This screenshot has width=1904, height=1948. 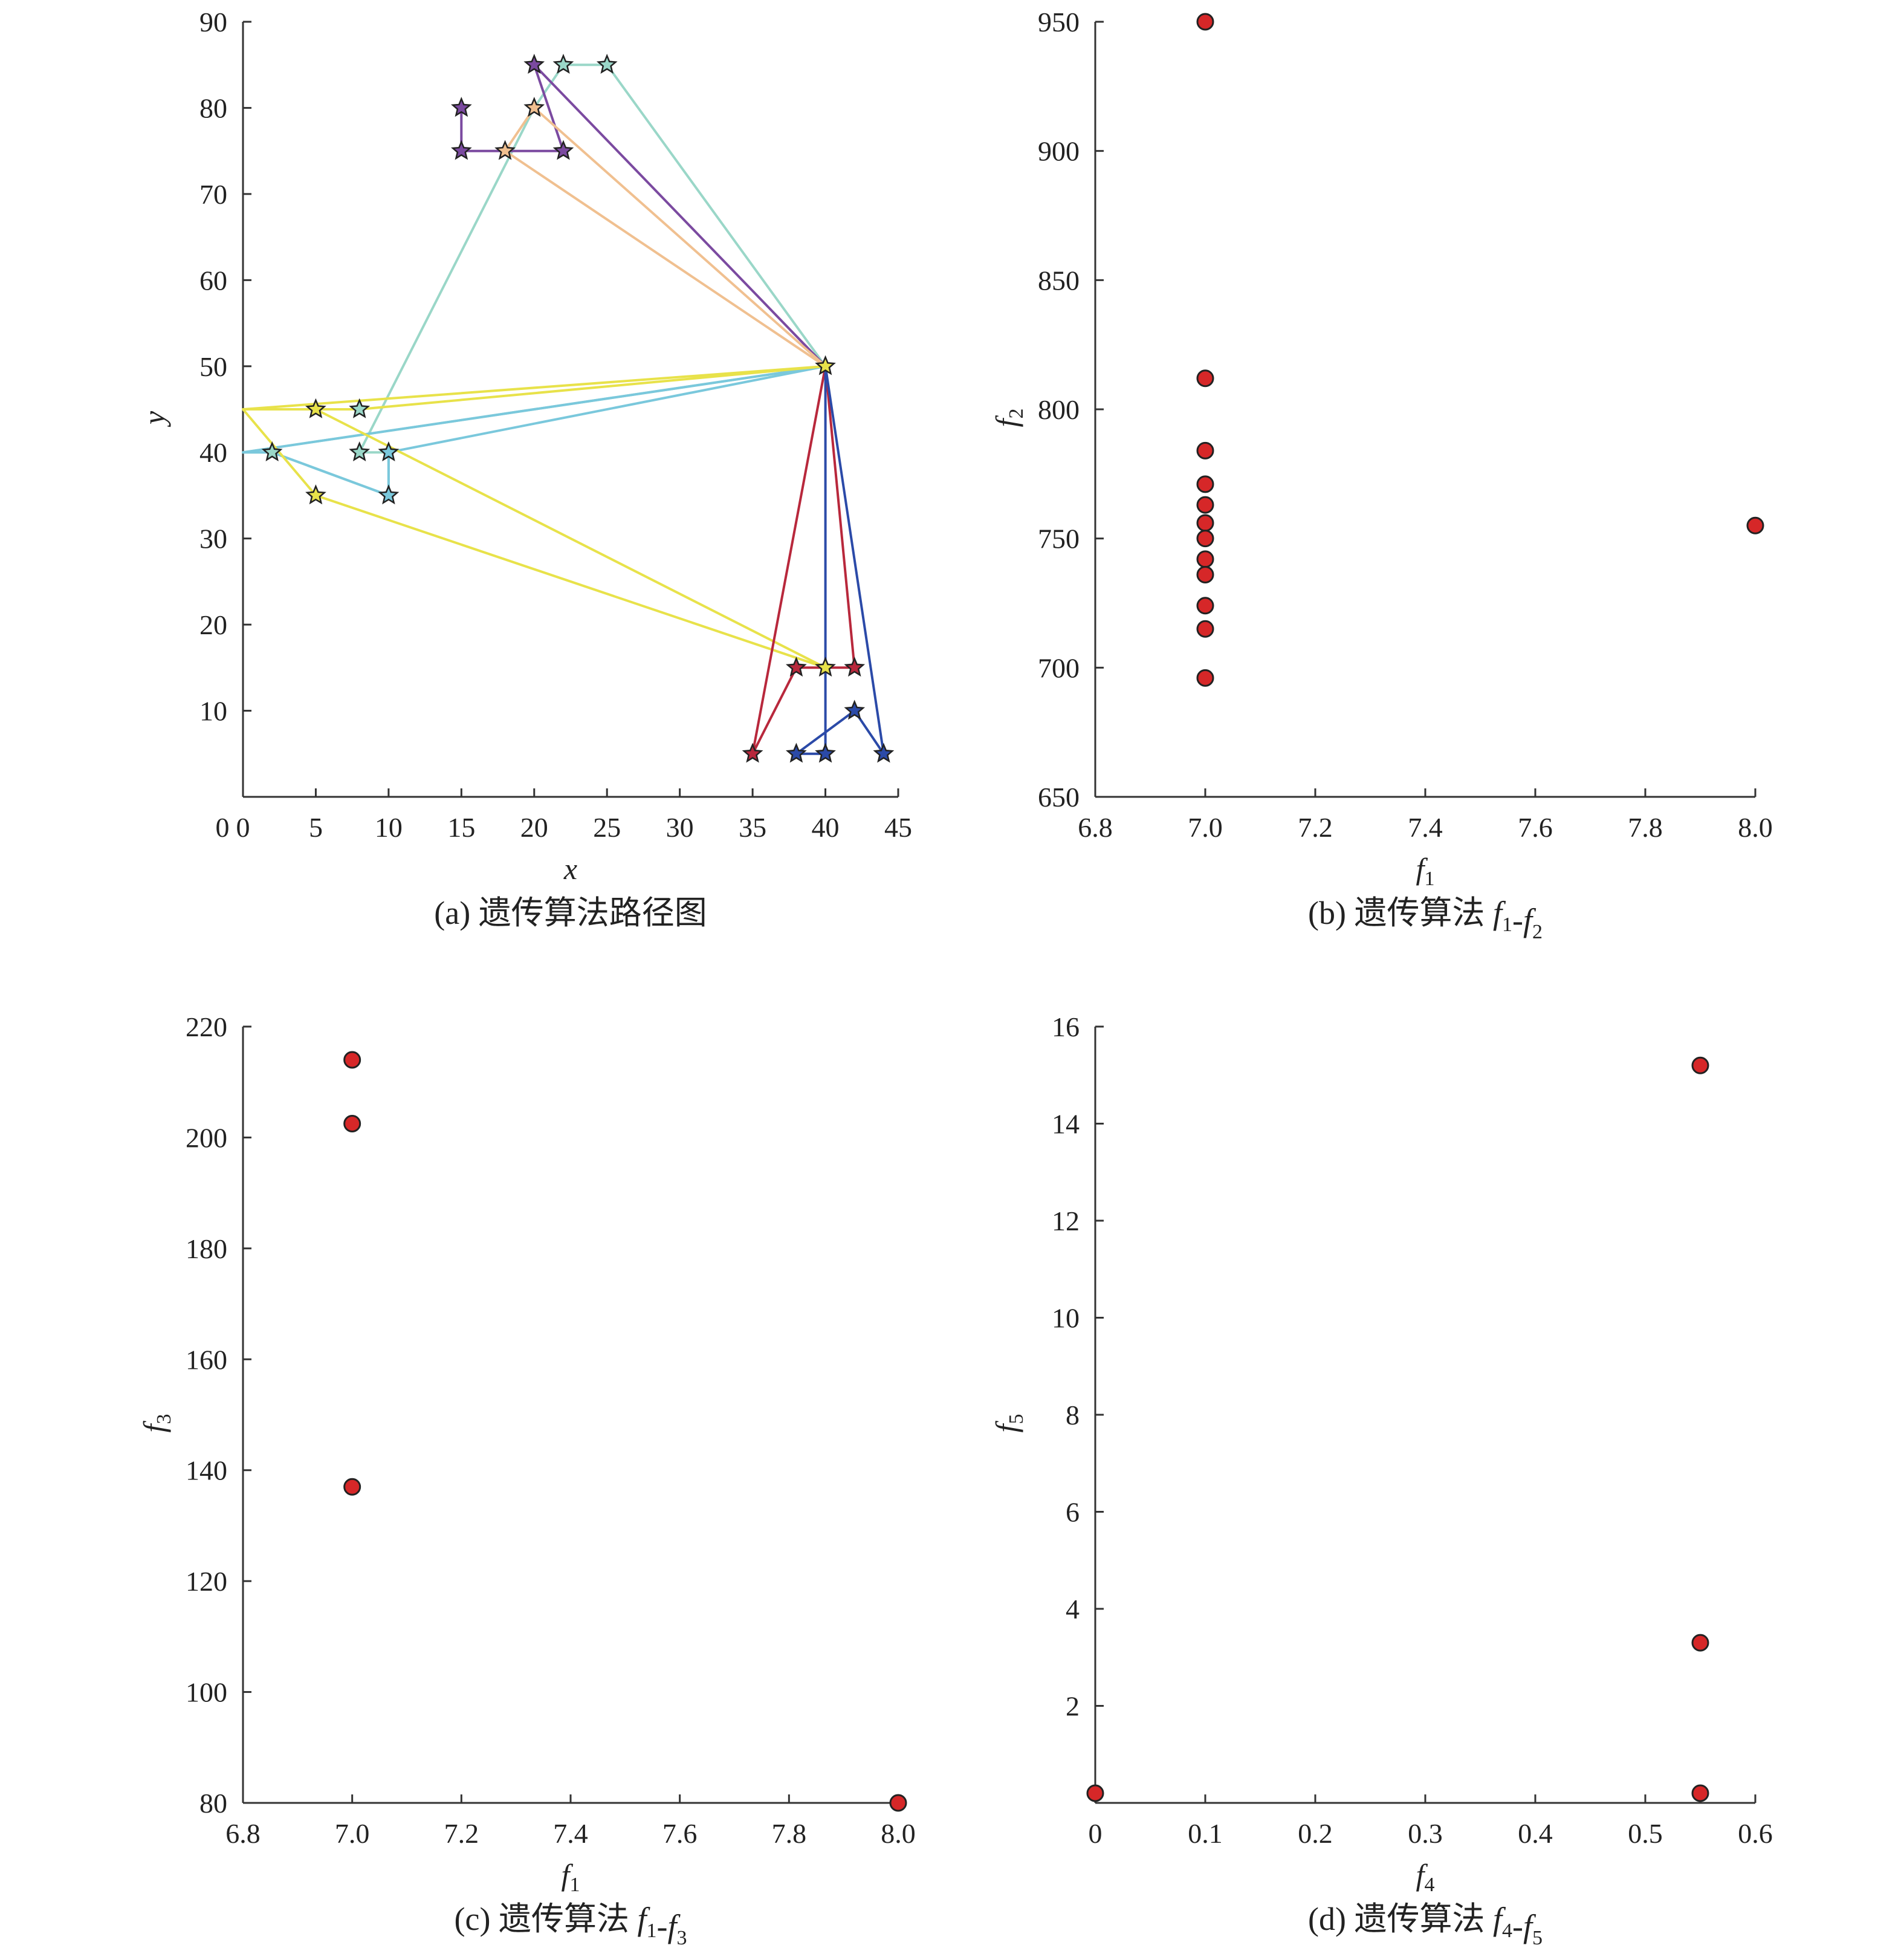 I want to click on y-axis-label-text: f2, so click(x=1008, y=418).